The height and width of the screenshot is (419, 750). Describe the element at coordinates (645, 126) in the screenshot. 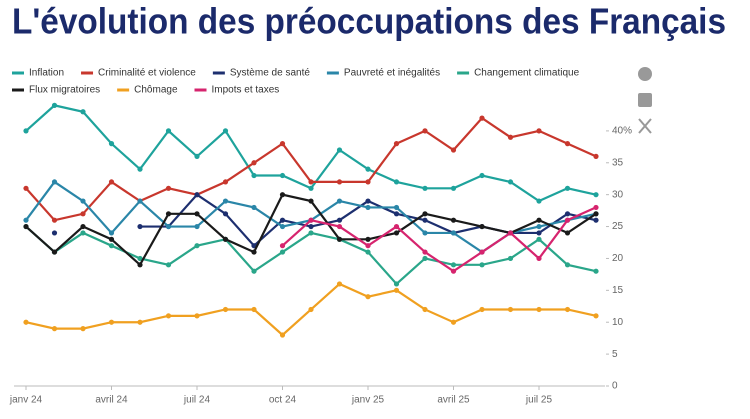

I see `x-icon` at that location.